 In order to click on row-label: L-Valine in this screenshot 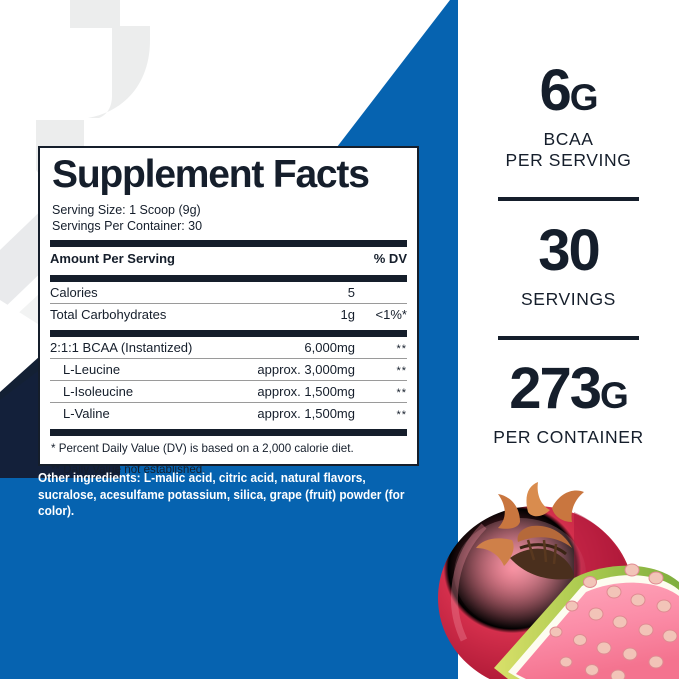, I will do `click(86, 413)`.